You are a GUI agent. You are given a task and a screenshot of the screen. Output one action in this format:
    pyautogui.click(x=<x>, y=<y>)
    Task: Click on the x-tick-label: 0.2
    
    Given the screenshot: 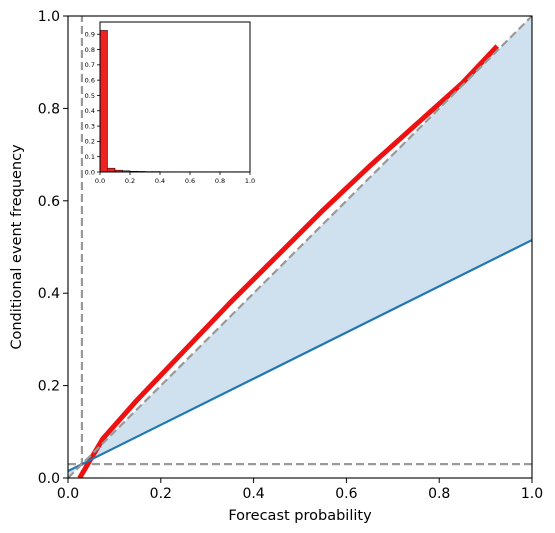 What is the action you would take?
    pyautogui.click(x=161, y=494)
    